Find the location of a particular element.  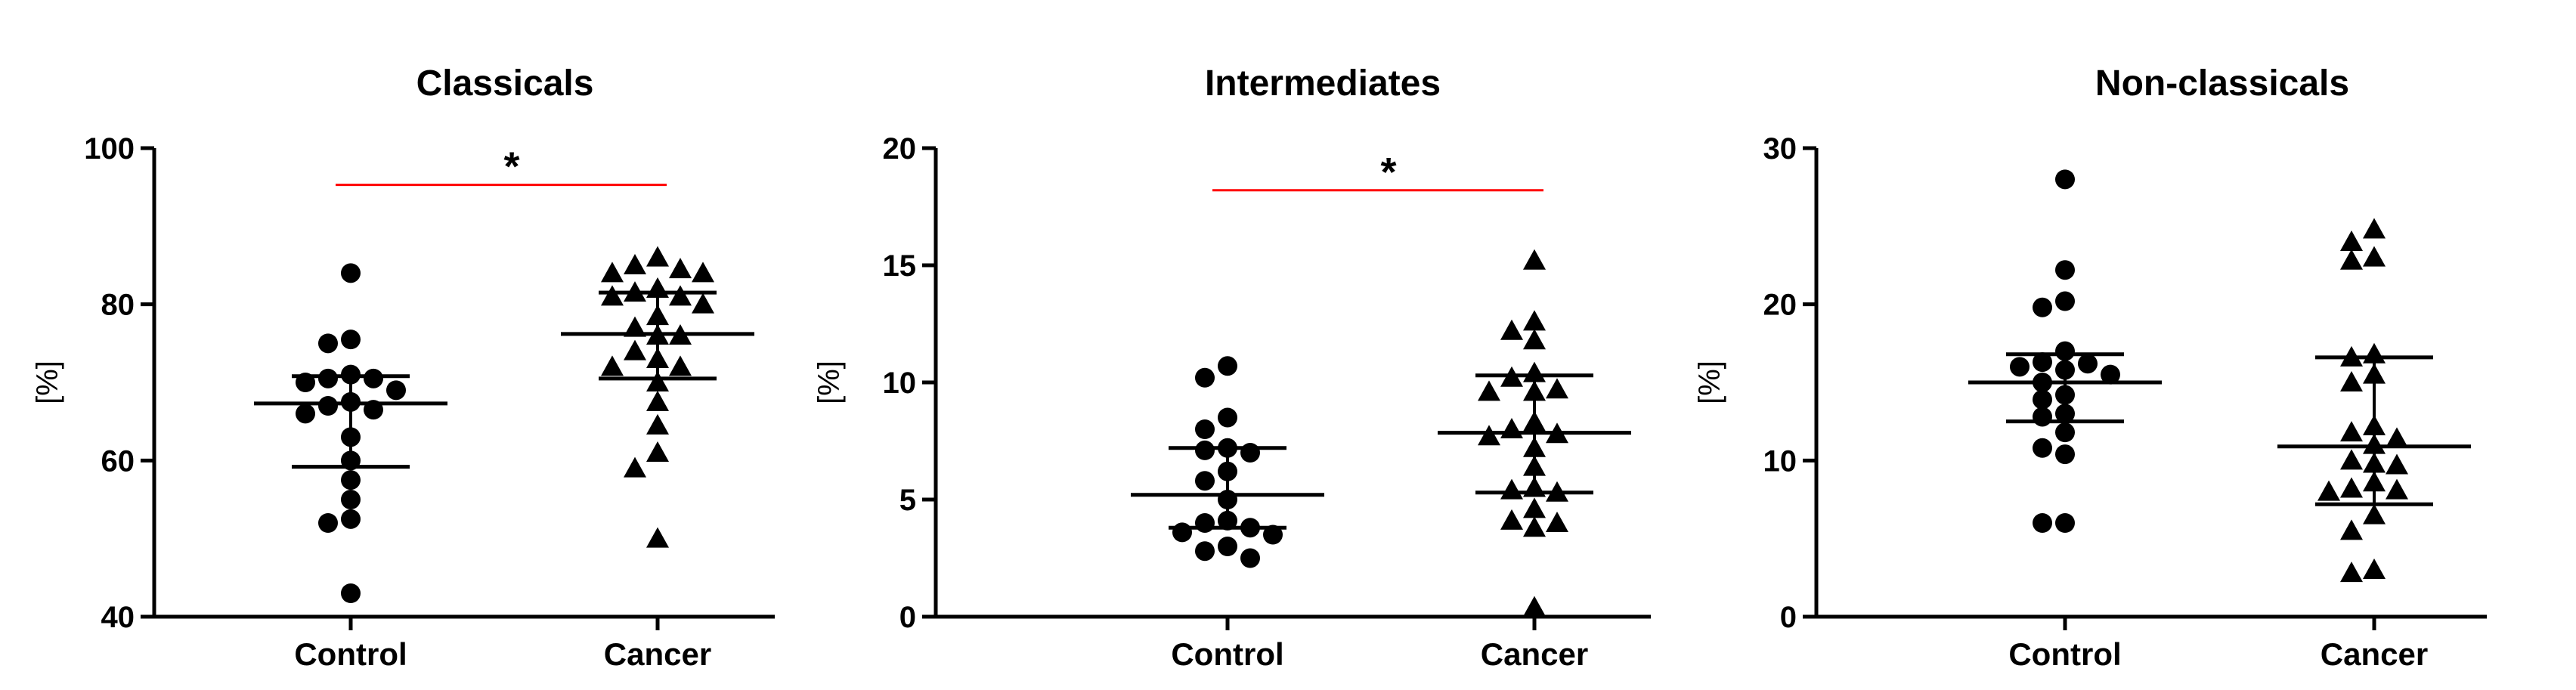

chart-title: Intermediates is located at coordinates (1323, 83).